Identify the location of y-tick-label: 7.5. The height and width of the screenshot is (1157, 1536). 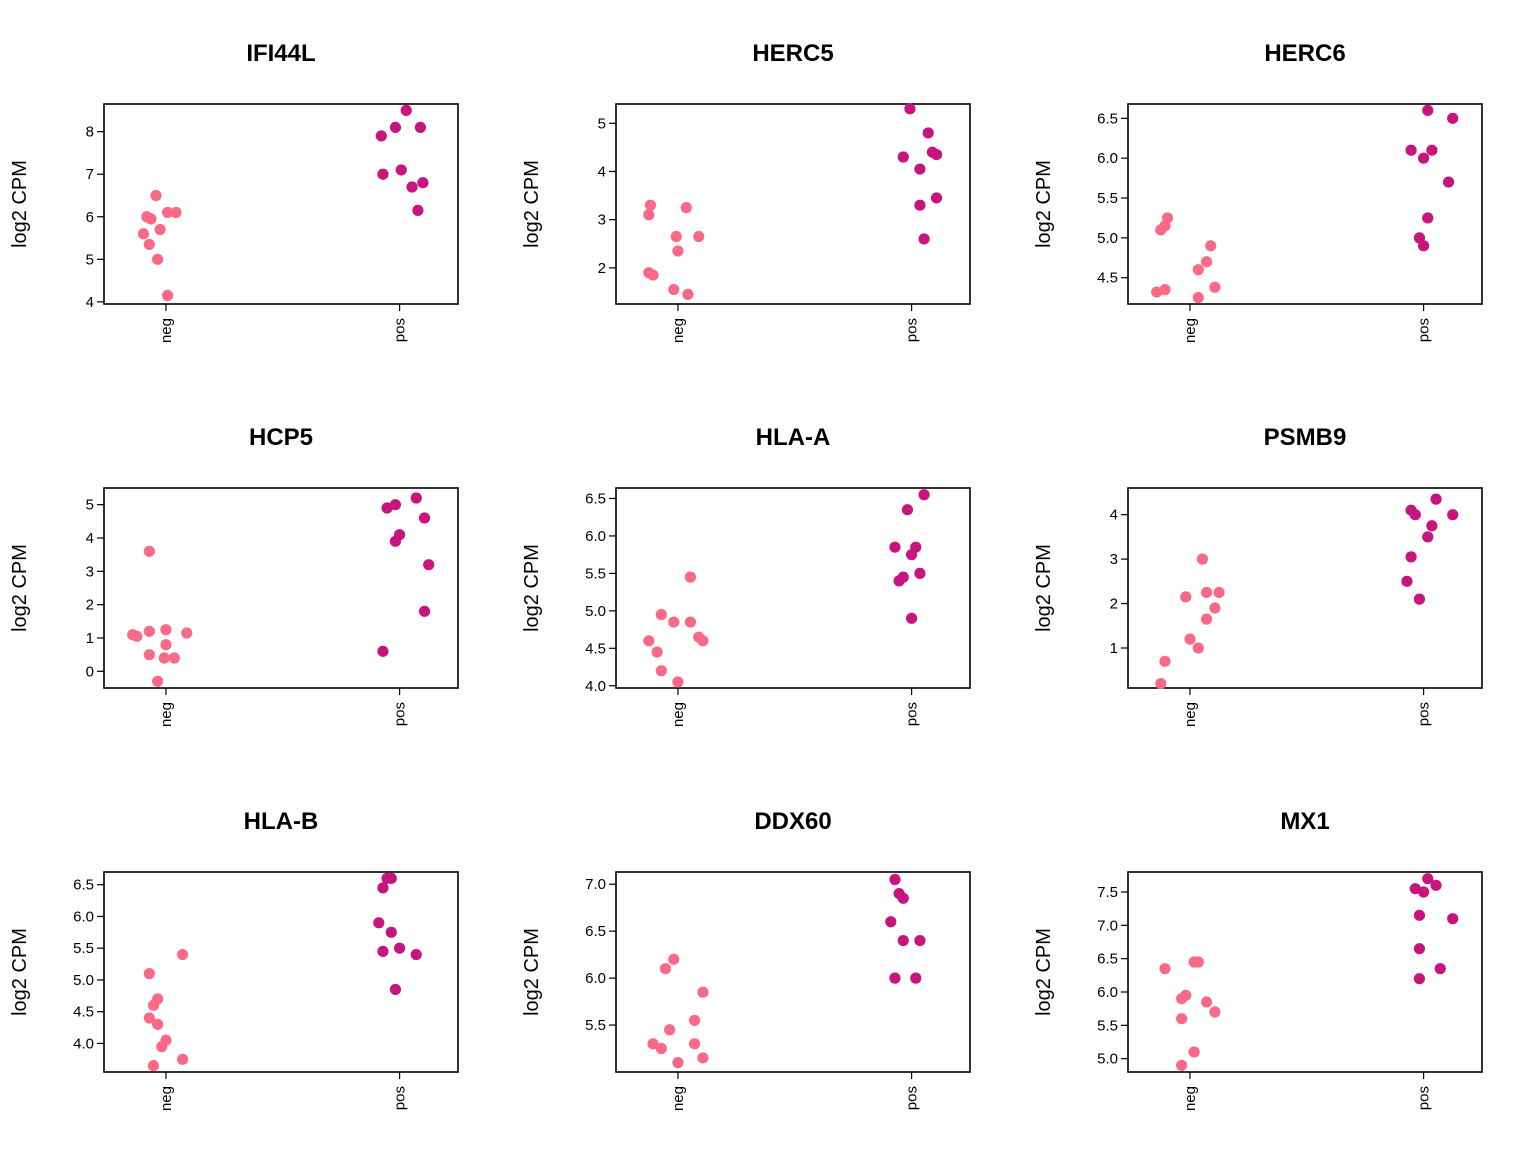
(1107, 892).